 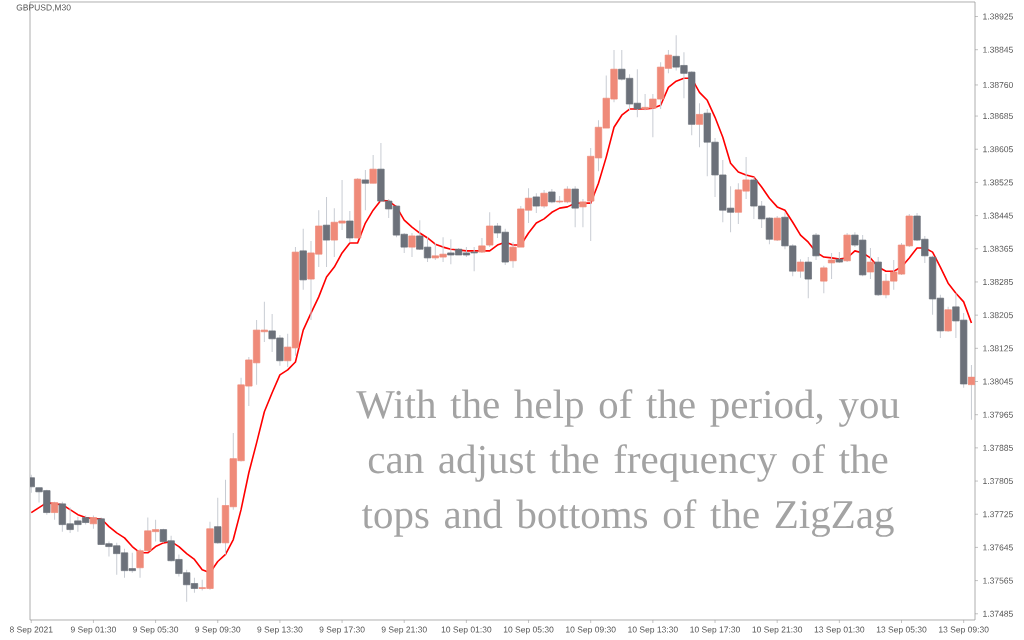 What do you see at coordinates (998, 613) in the screenshot?
I see `y-tick-label: 1.37485` at bounding box center [998, 613].